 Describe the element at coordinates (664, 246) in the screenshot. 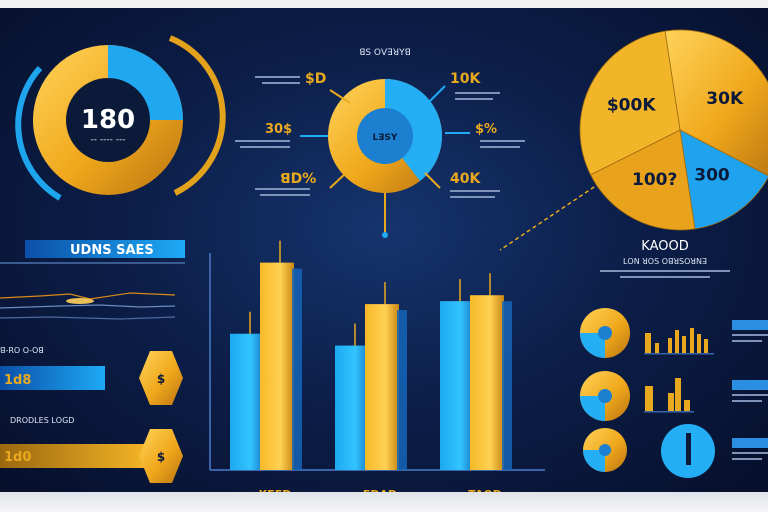

I see `right-panel-title: KAOOD` at that location.